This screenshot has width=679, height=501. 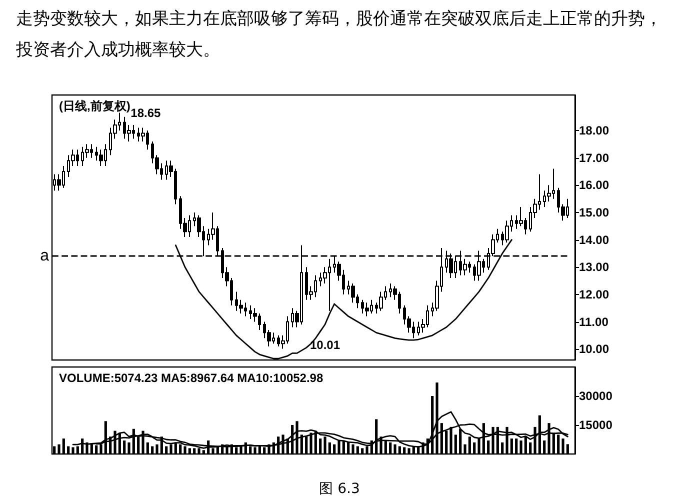 What do you see at coordinates (594, 349) in the screenshot?
I see `y-tick-label: 10.00` at bounding box center [594, 349].